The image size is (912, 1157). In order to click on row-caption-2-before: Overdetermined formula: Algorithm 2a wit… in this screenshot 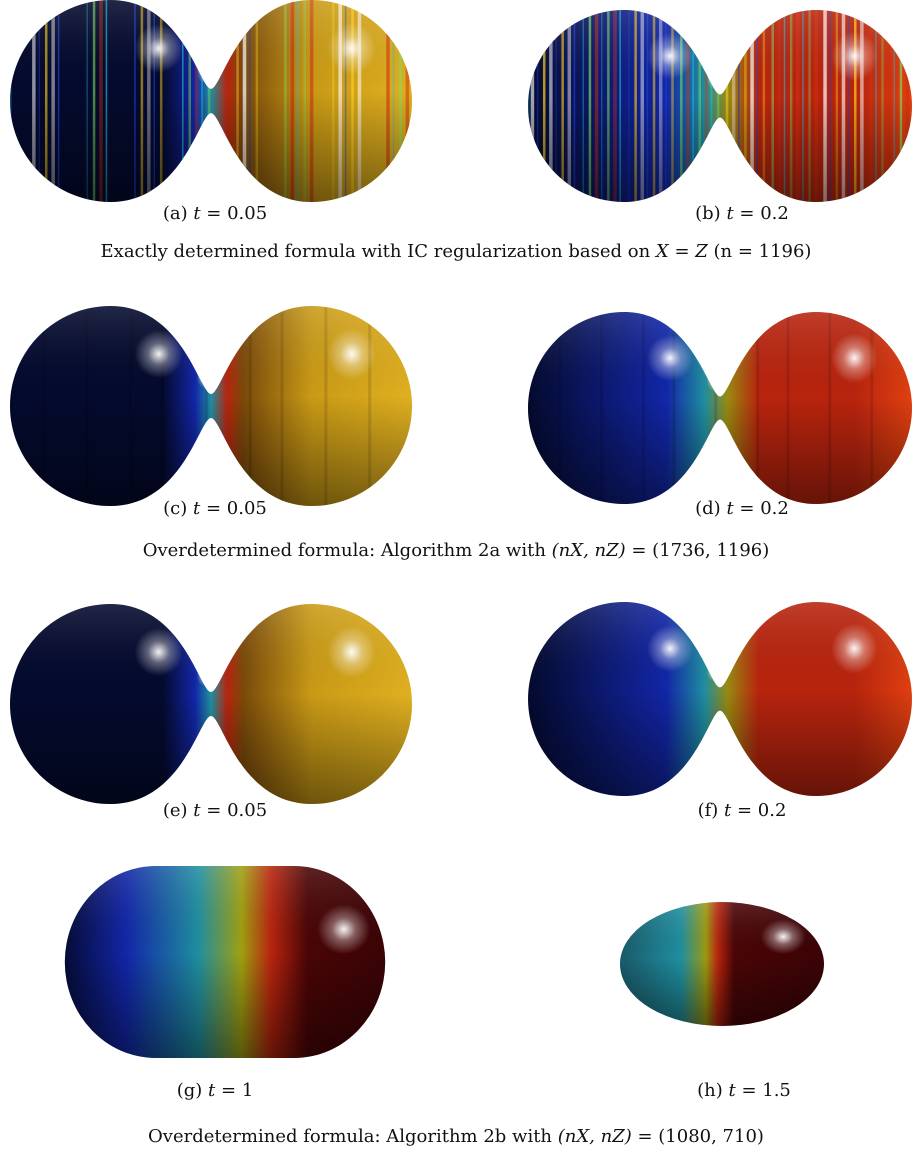, I will do `click(347, 550)`.